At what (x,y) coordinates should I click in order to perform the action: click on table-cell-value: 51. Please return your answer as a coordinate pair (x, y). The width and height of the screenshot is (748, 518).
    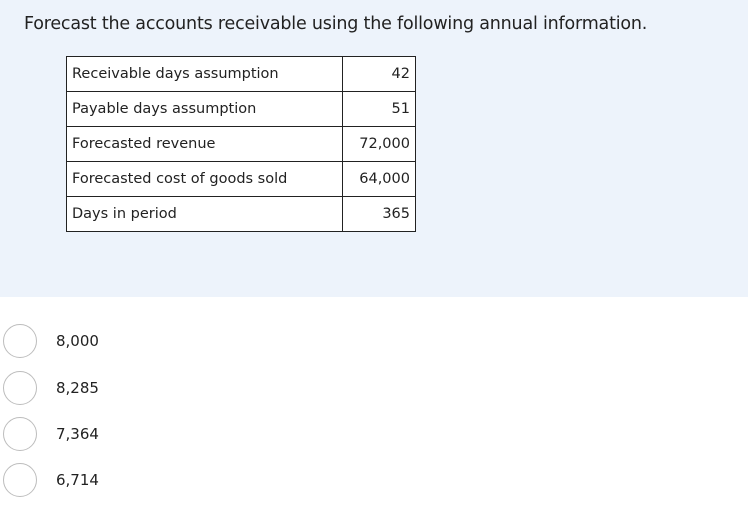
    Looking at the image, I should click on (379, 109).